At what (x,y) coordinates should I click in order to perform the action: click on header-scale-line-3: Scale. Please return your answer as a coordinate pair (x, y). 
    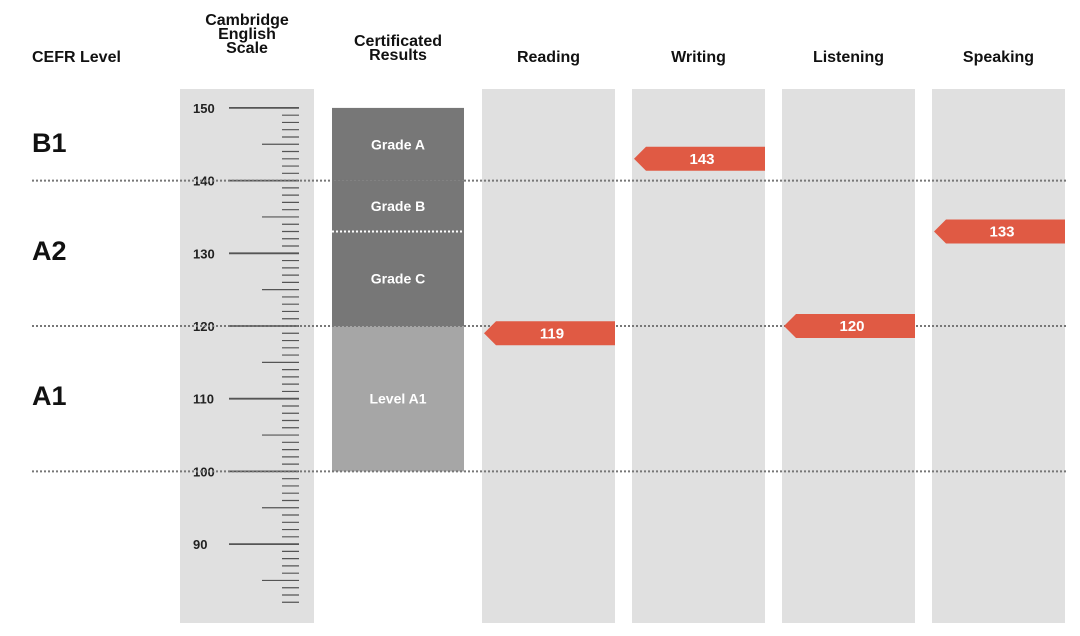
    Looking at the image, I should click on (247, 48).